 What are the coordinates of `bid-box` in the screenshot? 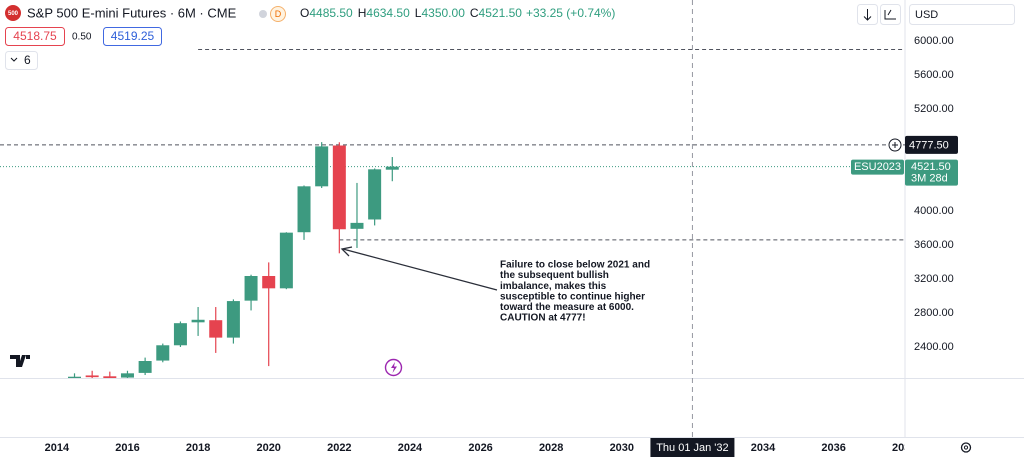 It's located at (35, 36).